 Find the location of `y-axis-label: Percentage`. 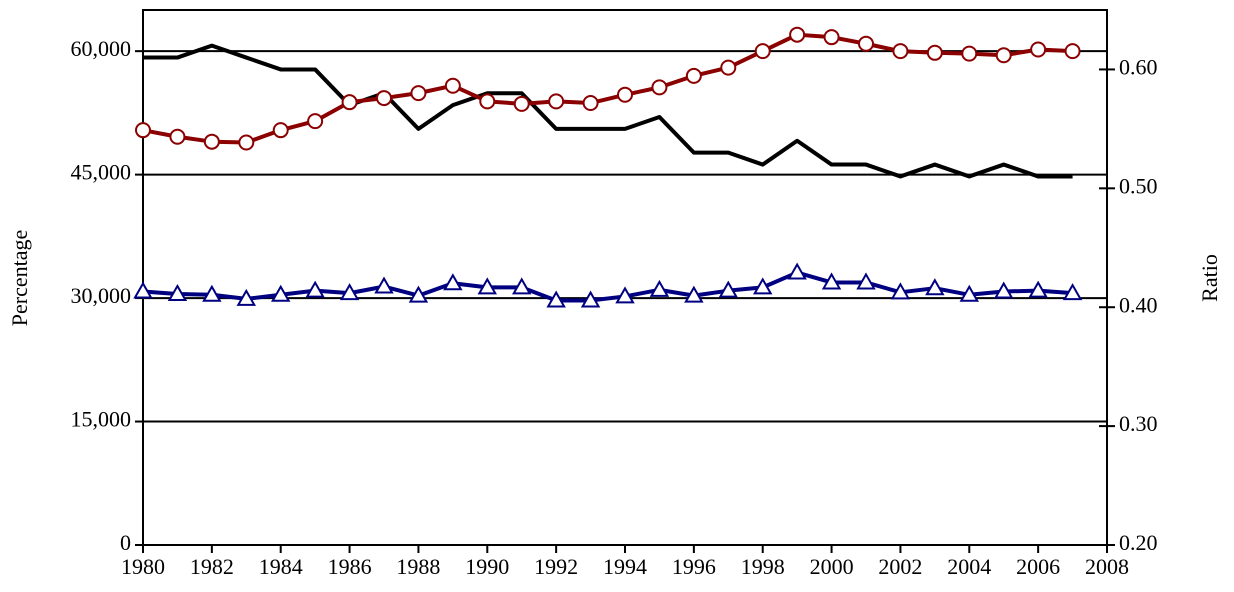

y-axis-label: Percentage is located at coordinates (19, 278).